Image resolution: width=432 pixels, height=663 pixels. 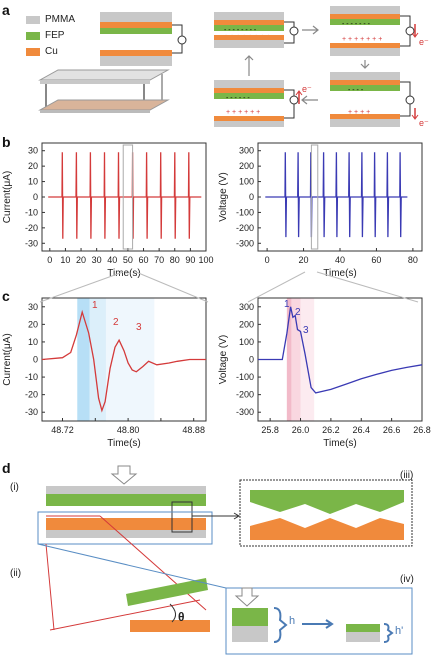 What do you see at coordinates (104, 91) in the screenshot?
I see `device-3d` at bounding box center [104, 91].